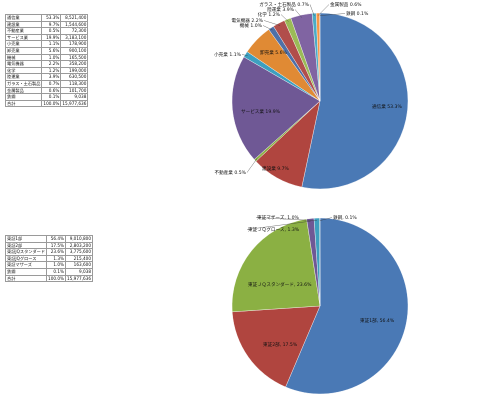 The image size is (480, 409). Describe the element at coordinates (377, 320) in the screenshot. I see `slice-label: 東証1部, 56.4%` at that location.